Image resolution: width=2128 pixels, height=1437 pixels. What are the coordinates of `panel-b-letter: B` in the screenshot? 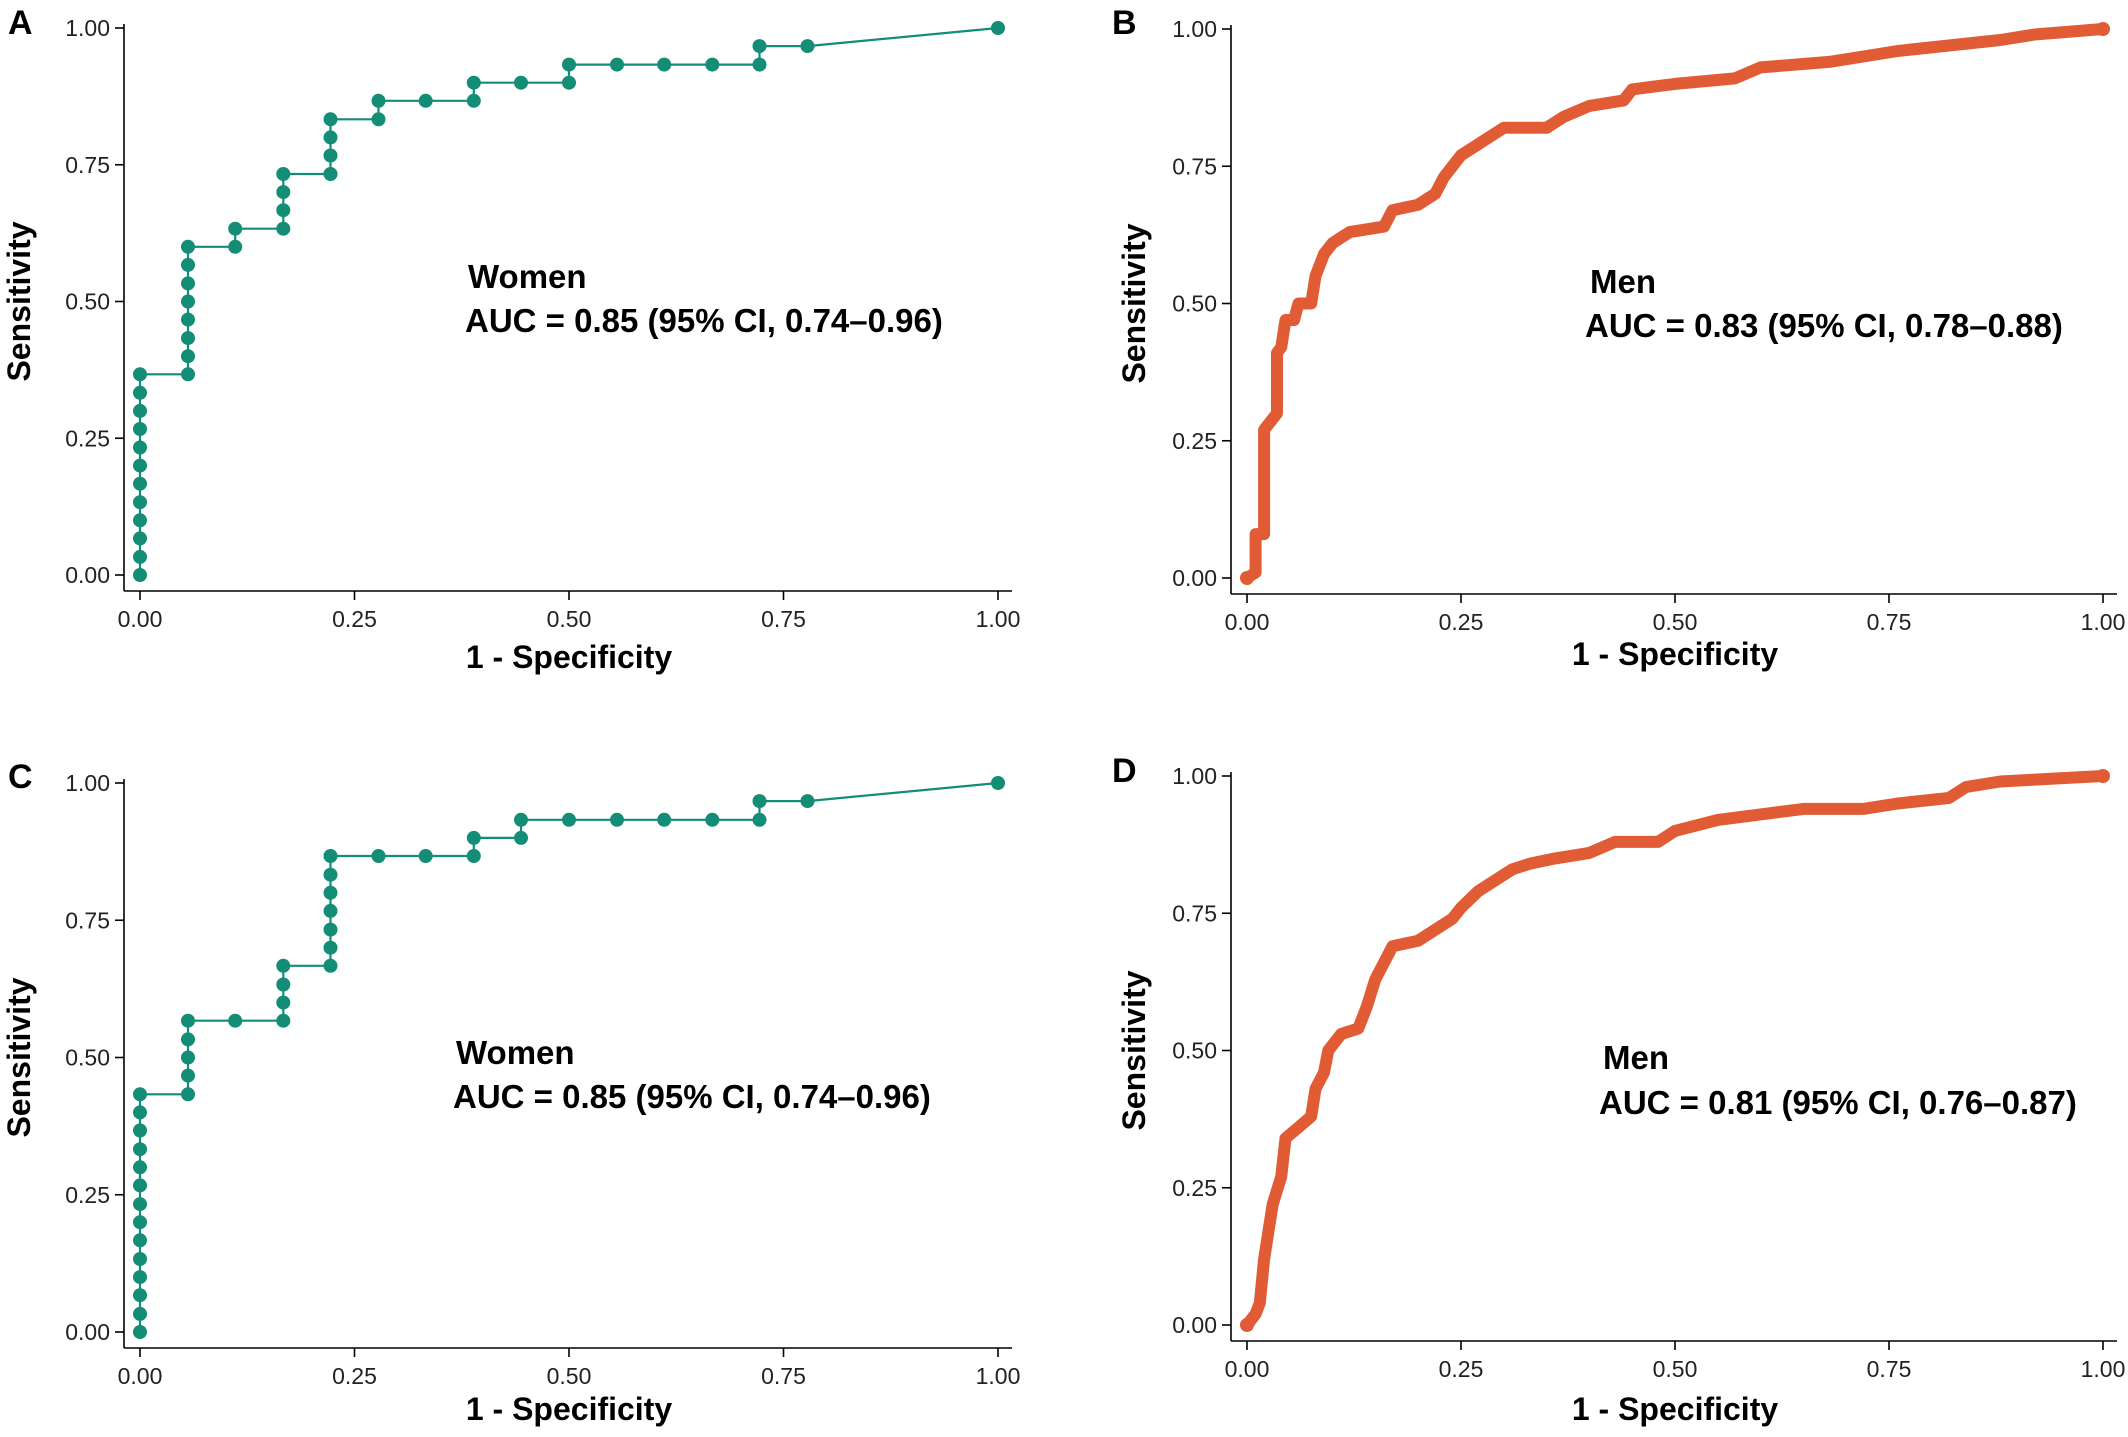 It's located at (1124, 23).